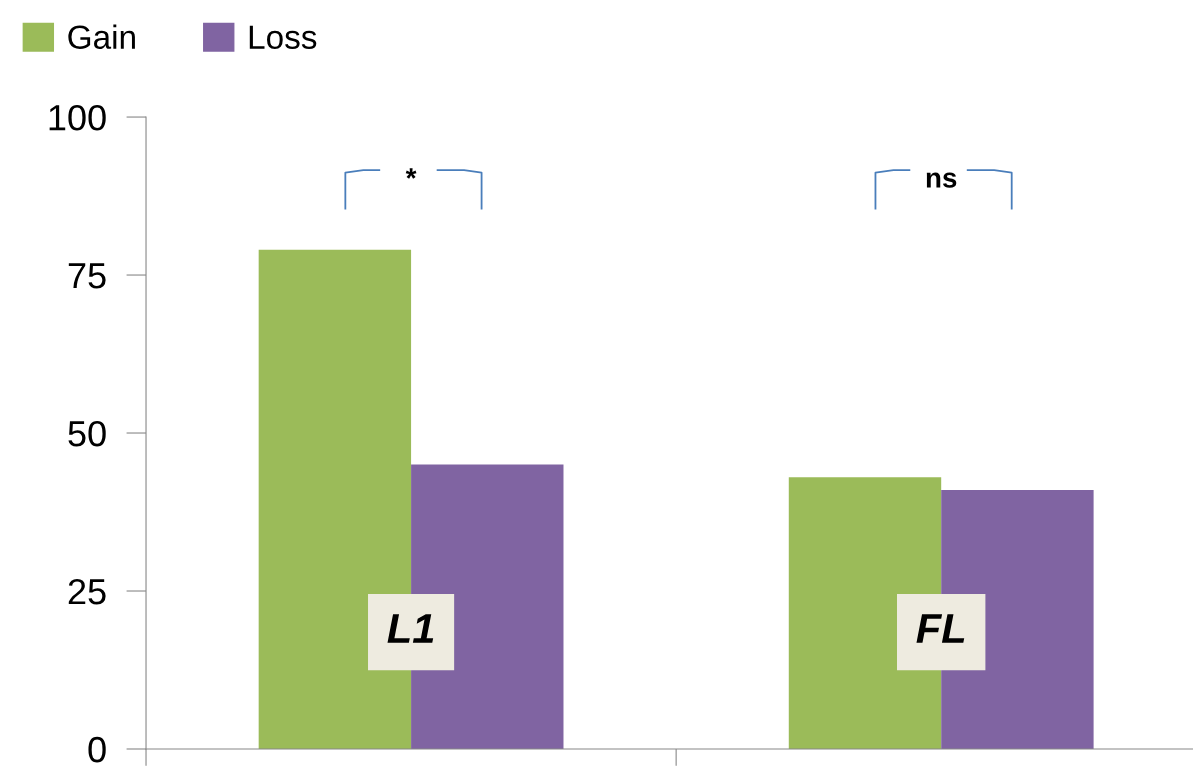 The image size is (1193, 766). Describe the element at coordinates (87, 276) in the screenshot. I see `y-tick-label: 75` at that location.